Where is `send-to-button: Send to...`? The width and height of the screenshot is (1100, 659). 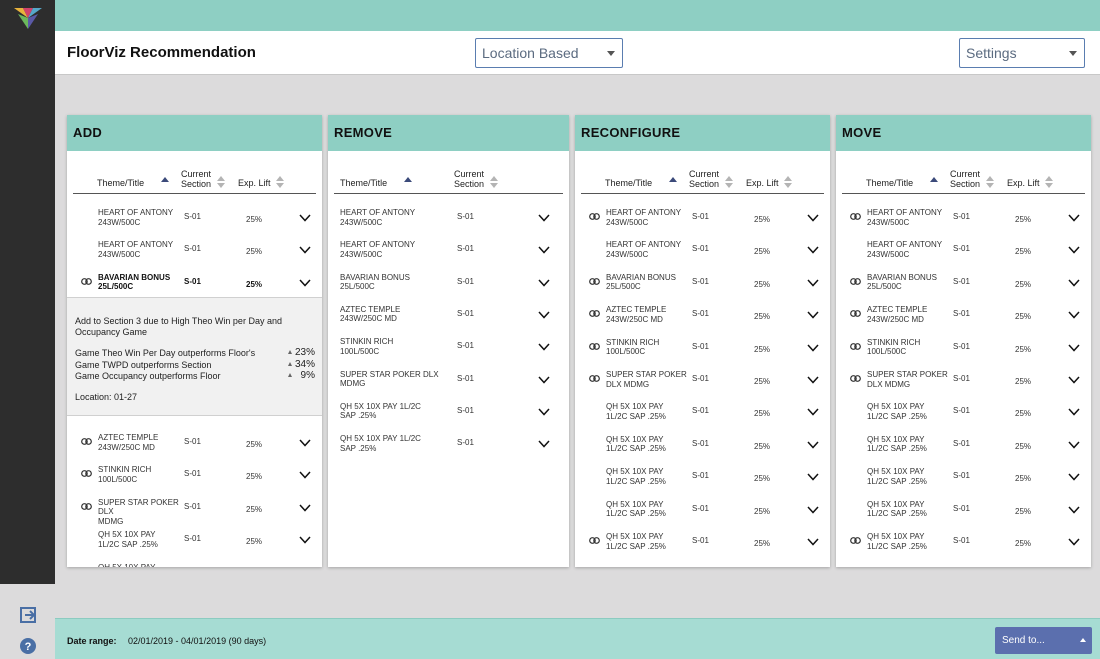 send-to-button: Send to... is located at coordinates (1043, 640).